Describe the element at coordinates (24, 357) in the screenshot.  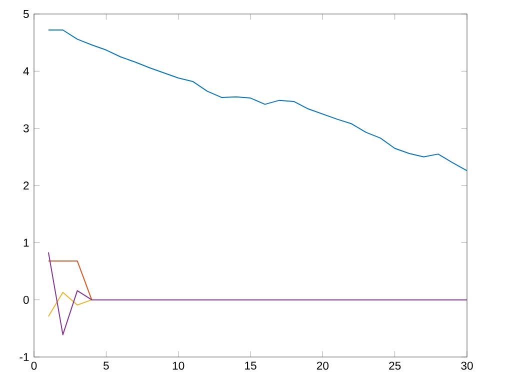
I see `y-tick-label: -1` at that location.